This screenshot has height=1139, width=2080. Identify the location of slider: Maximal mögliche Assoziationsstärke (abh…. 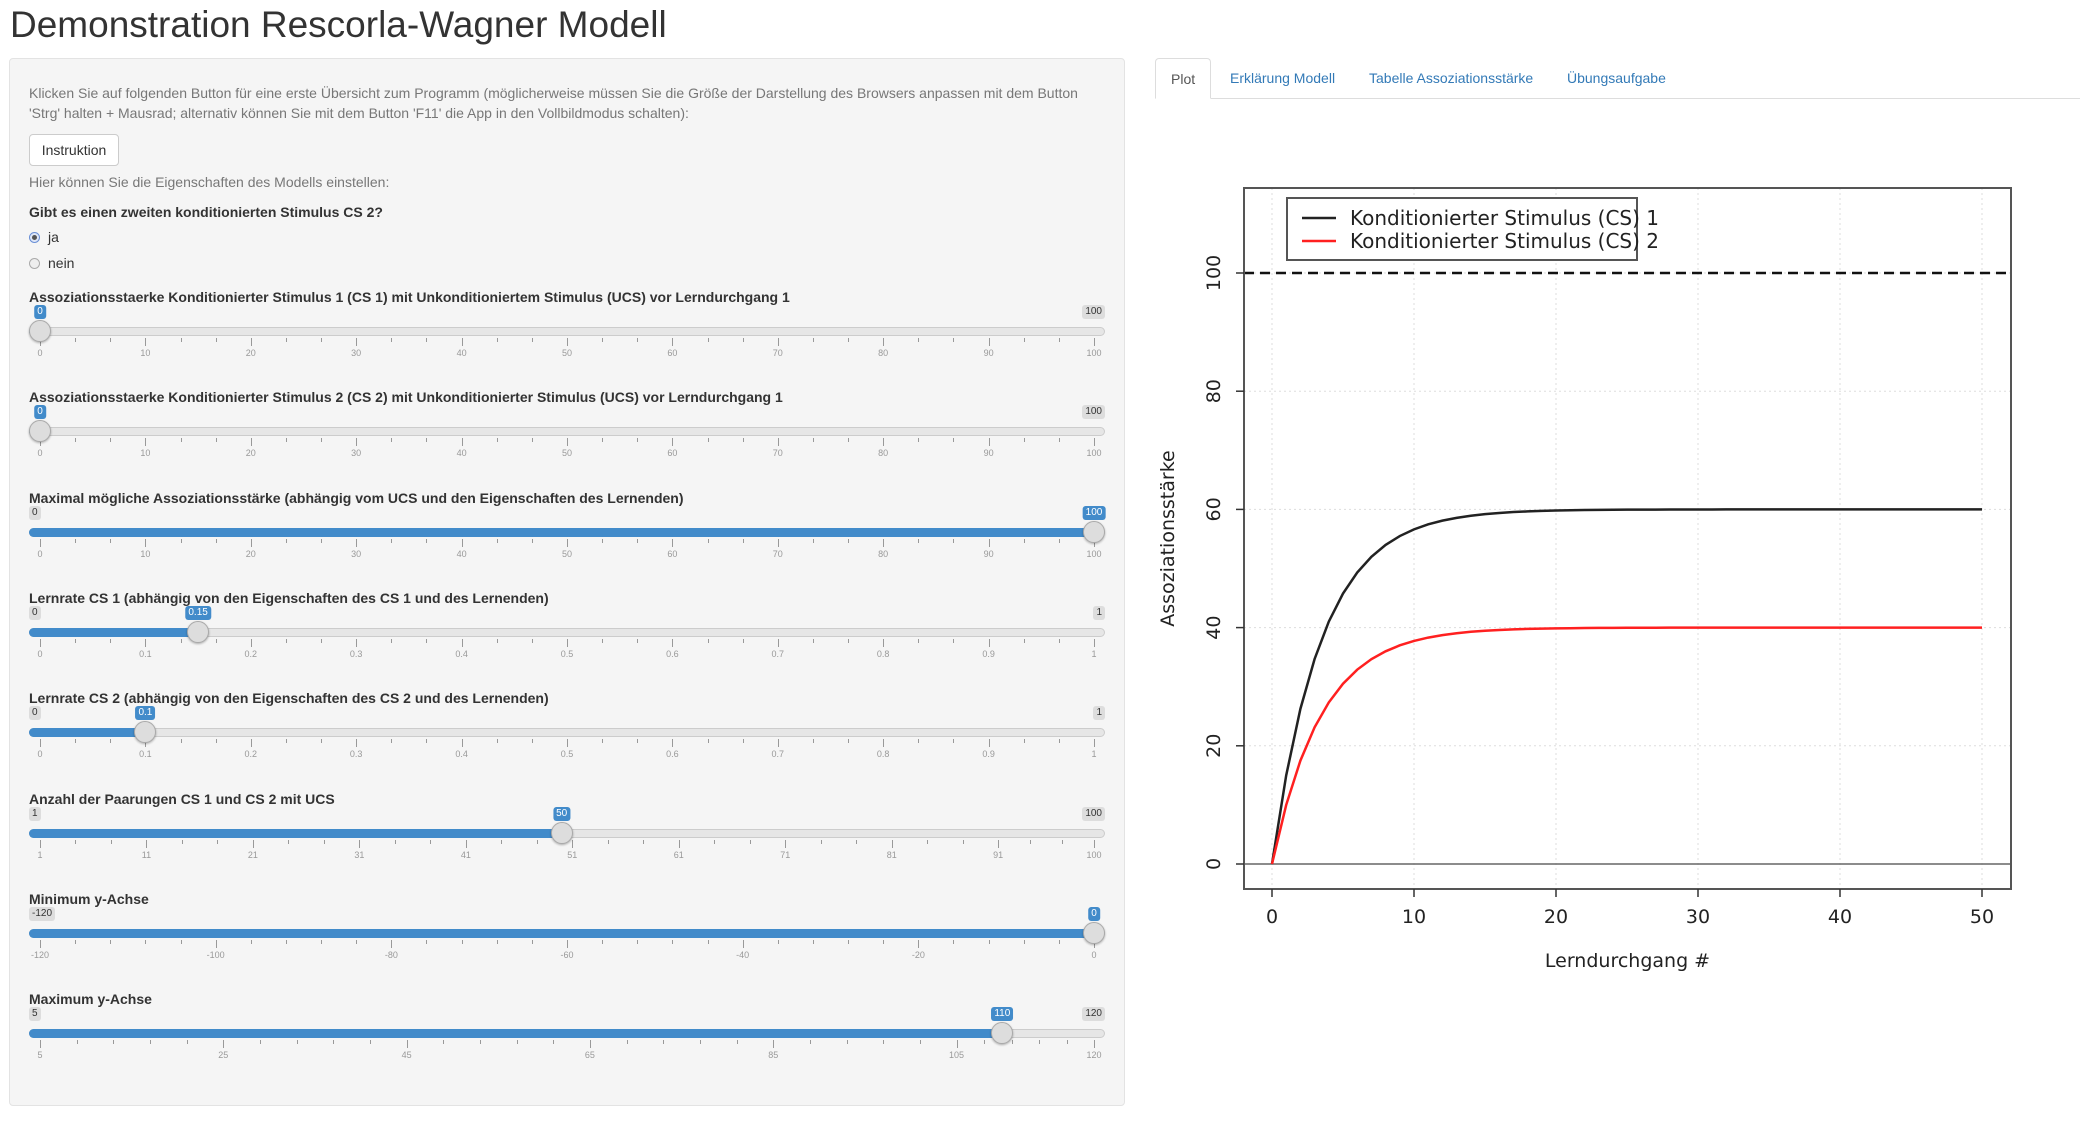
(567, 535).